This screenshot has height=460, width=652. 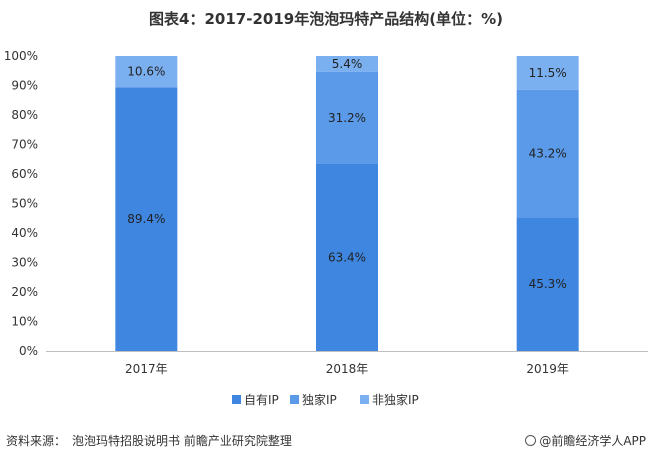 I want to click on y-tick-label: 60%, so click(x=24, y=174).